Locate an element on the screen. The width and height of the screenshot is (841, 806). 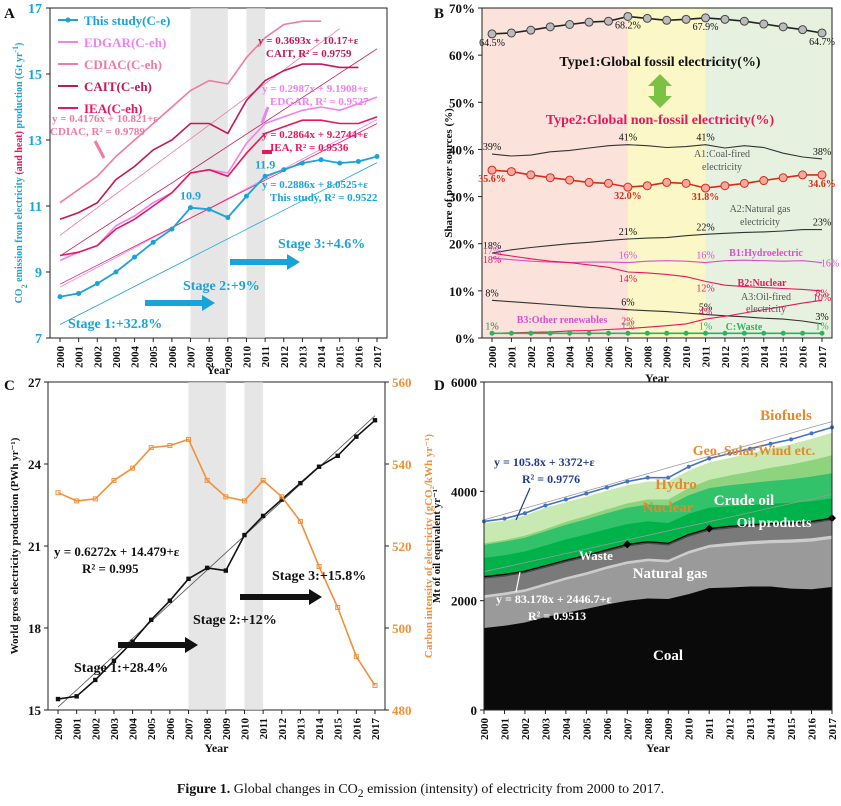
x-tick-label: 2003 is located at coordinates (551, 357).